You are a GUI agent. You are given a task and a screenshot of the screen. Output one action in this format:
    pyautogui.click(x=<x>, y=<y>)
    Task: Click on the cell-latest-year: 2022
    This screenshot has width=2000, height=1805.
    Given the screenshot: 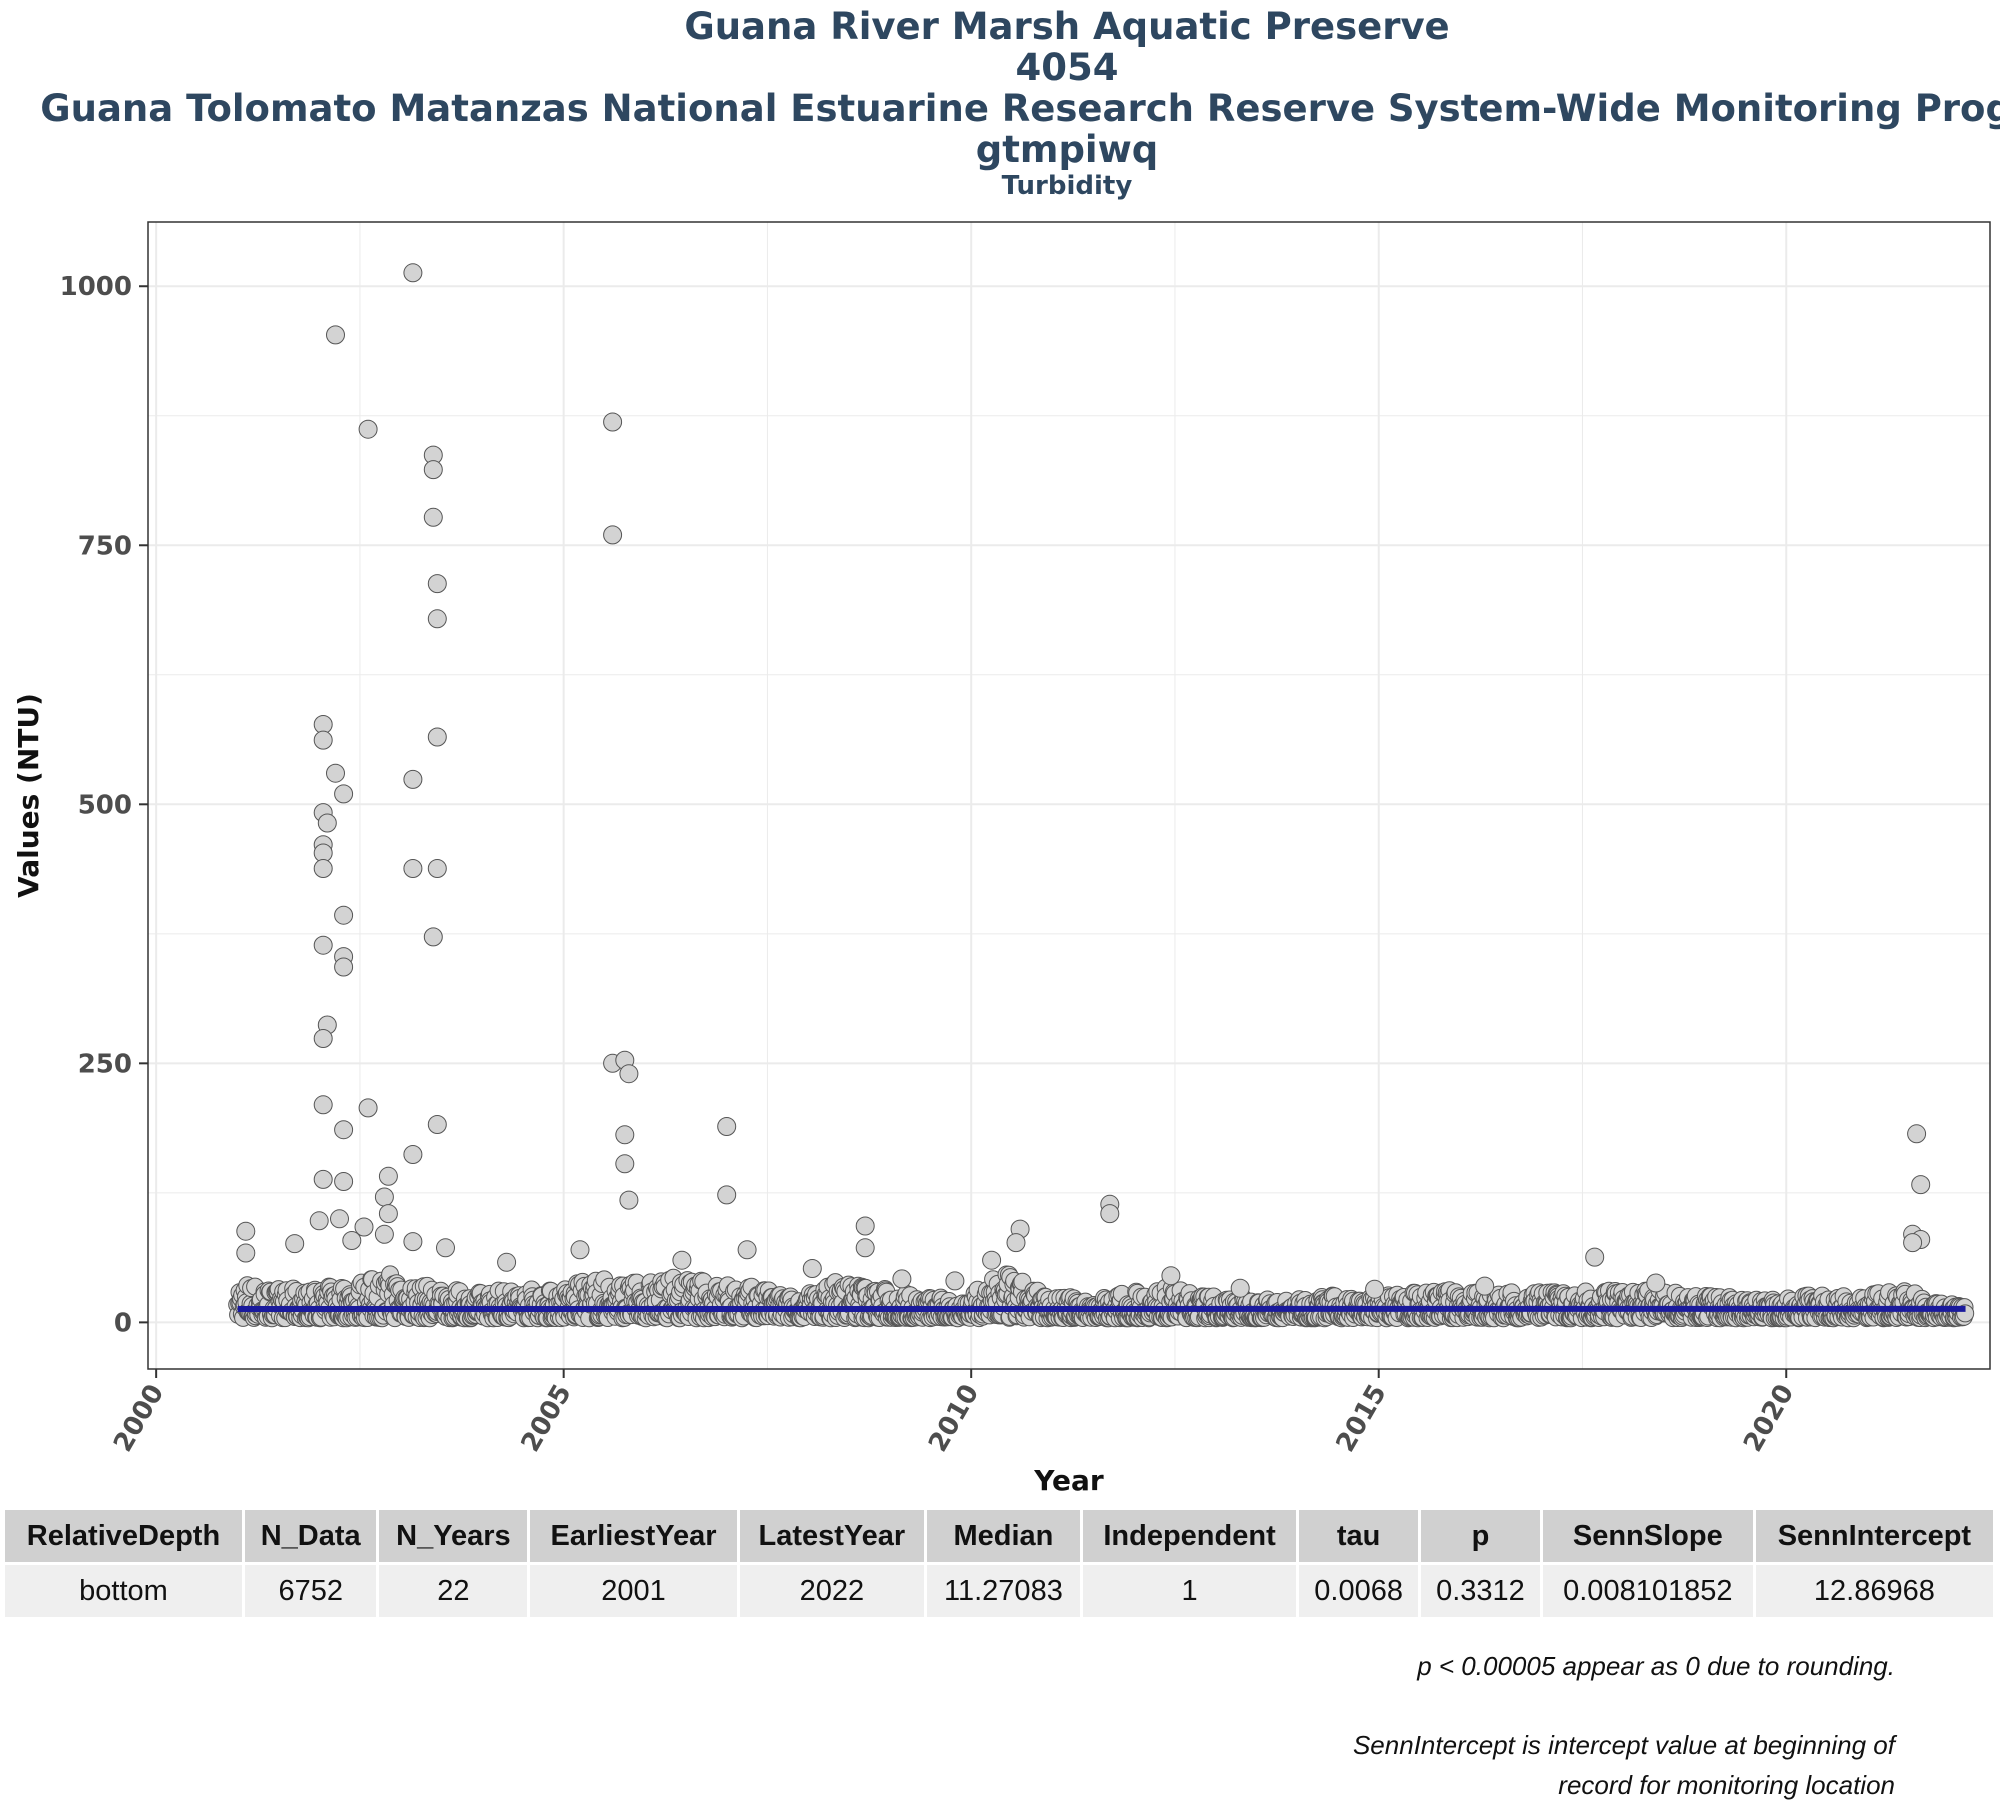 What is the action you would take?
    pyautogui.click(x=831, y=1591)
    